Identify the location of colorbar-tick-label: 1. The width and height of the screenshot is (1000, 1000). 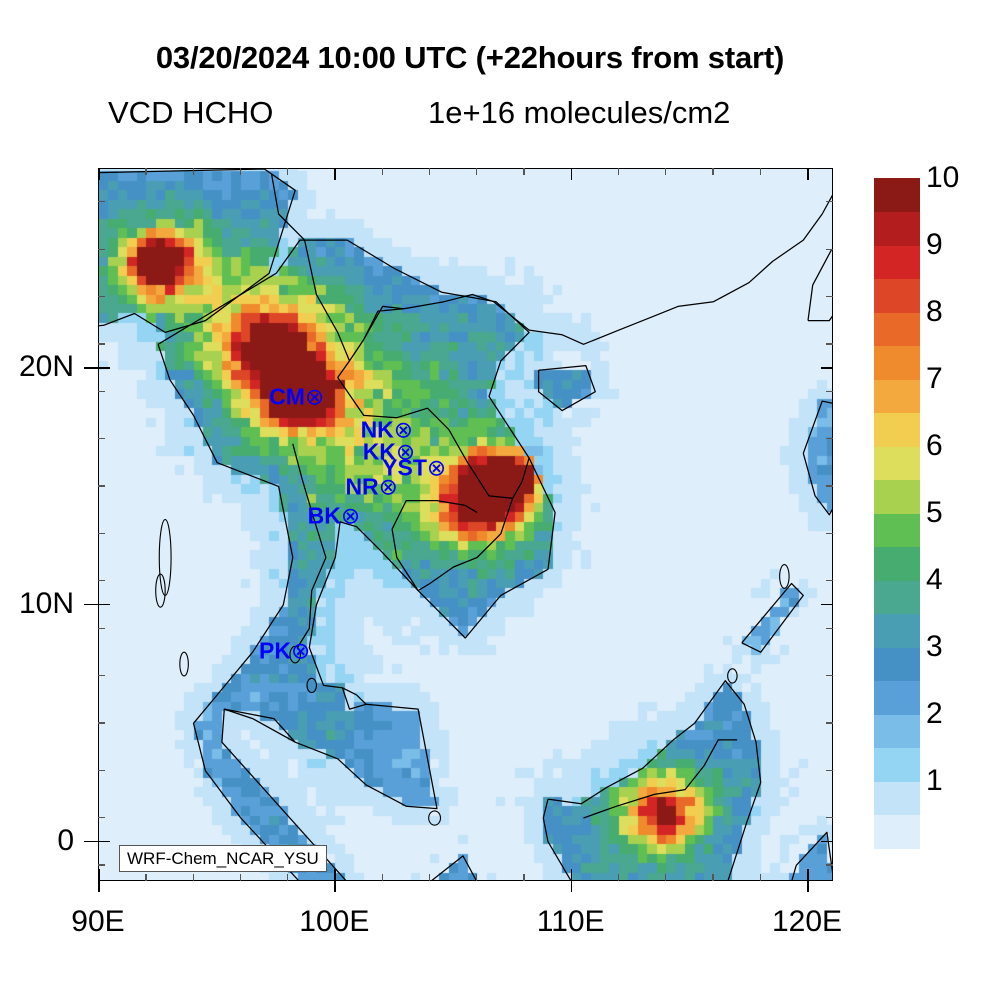
(934, 780).